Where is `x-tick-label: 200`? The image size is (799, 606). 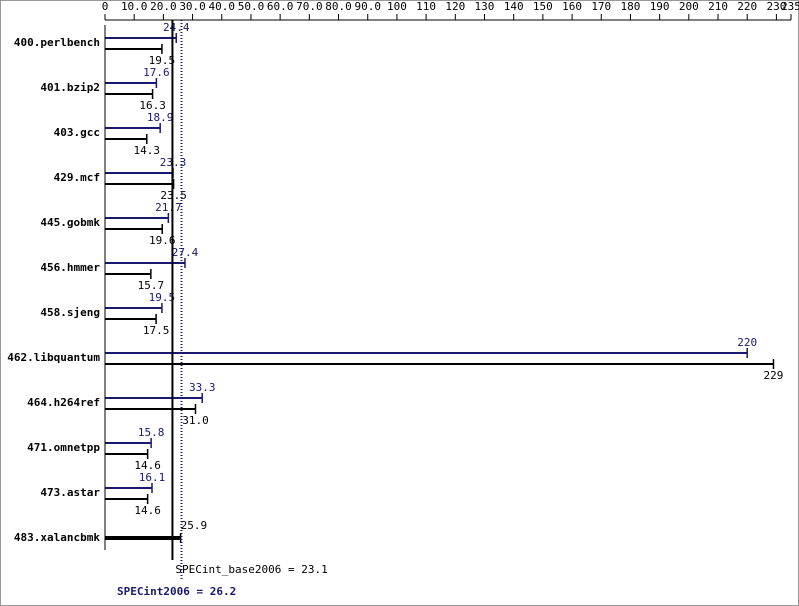 x-tick-label: 200 is located at coordinates (689, 6).